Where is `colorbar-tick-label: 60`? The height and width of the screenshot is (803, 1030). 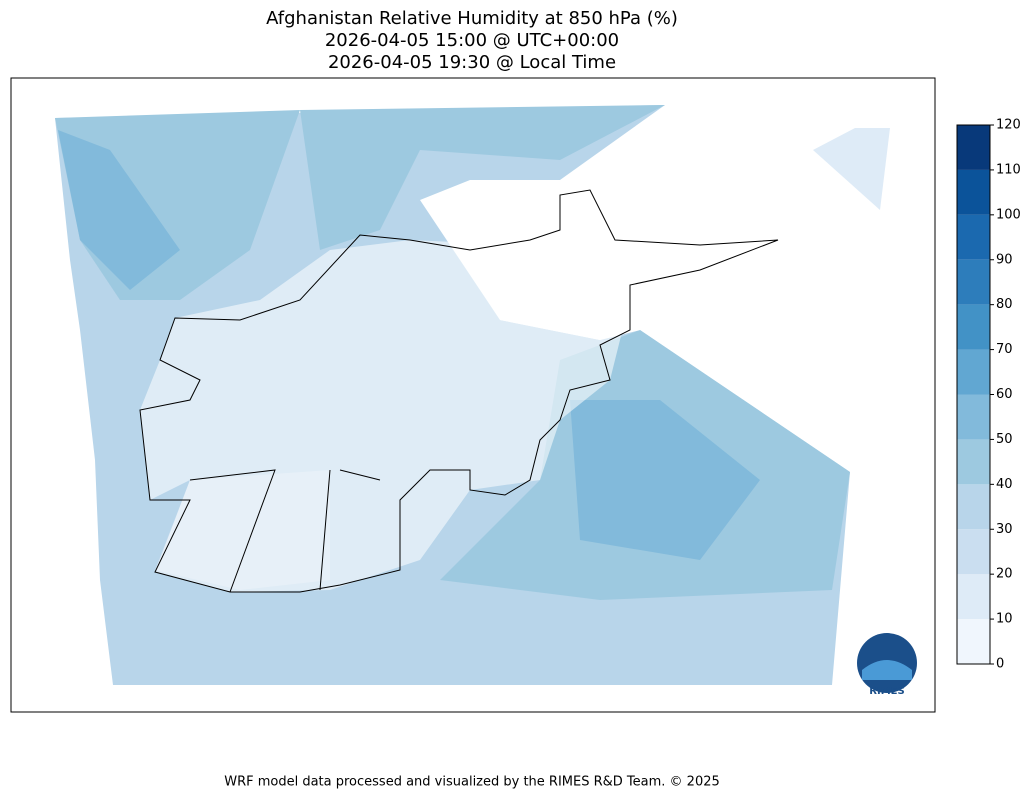 colorbar-tick-label: 60 is located at coordinates (1004, 394).